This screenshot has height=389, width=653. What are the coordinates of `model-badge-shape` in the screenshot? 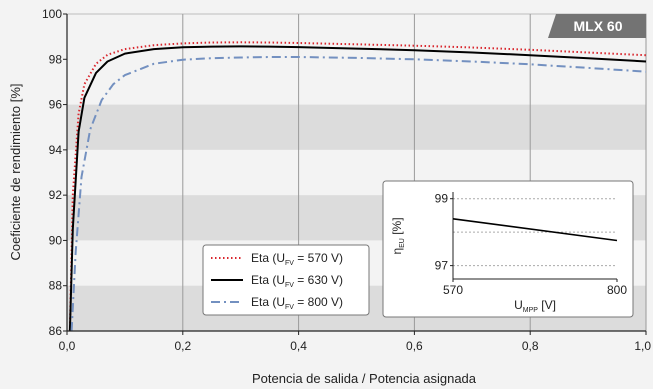 It's located at (597, 26).